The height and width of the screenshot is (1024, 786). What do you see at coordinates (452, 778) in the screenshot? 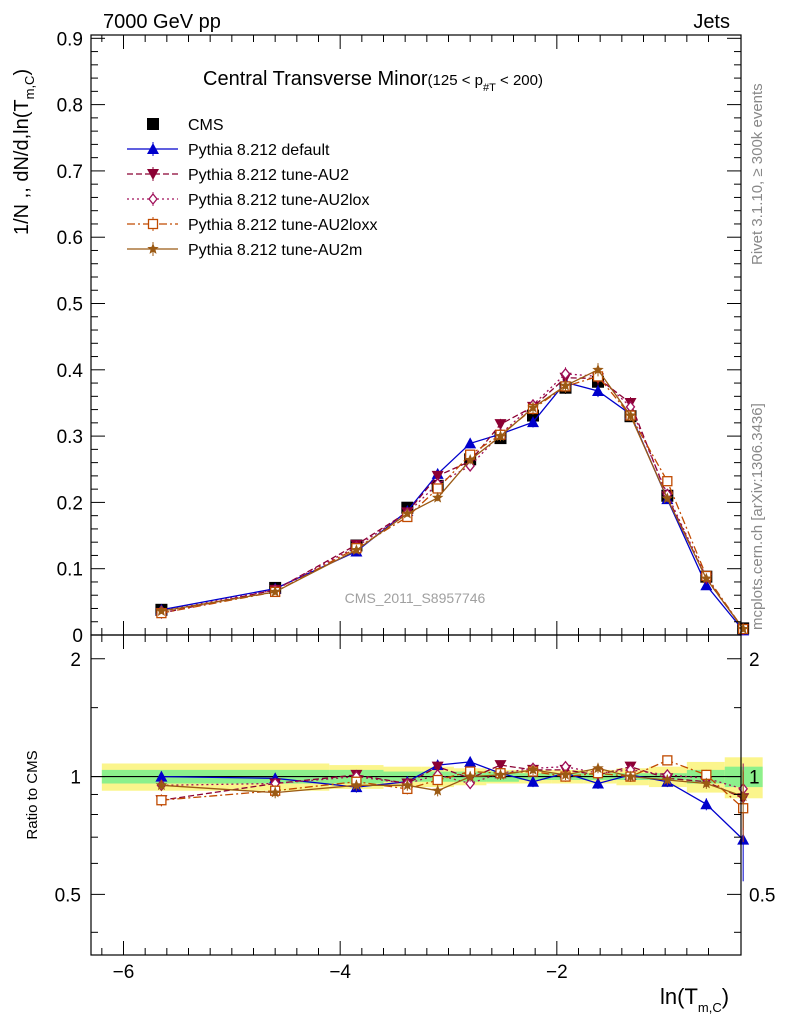
I see `ratio-line-au2lox` at bounding box center [452, 778].